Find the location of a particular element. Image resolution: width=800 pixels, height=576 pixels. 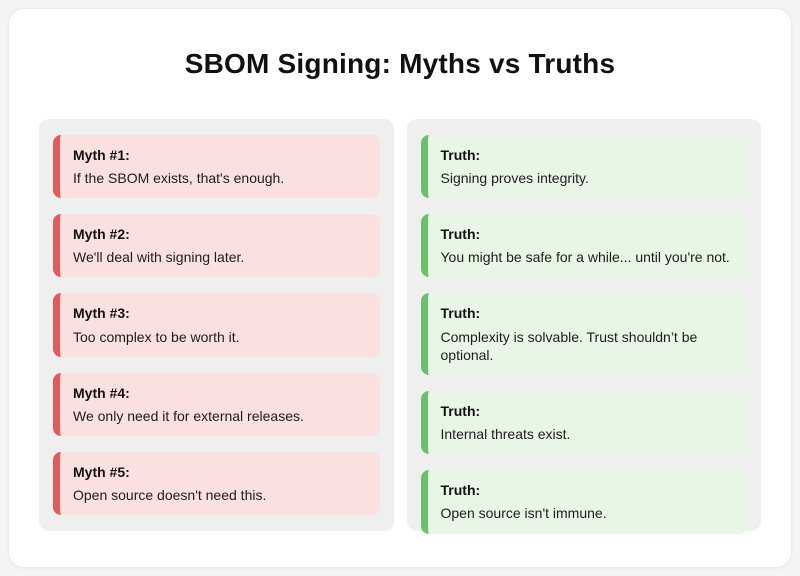

truth-card-5: Truth: Open source isn't immune. is located at coordinates (583, 502).